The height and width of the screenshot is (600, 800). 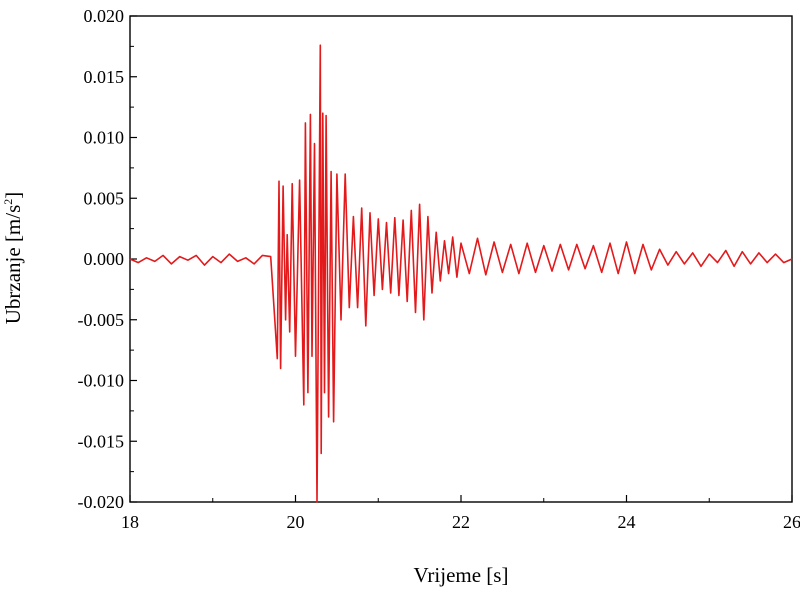 What do you see at coordinates (13, 265) in the screenshot?
I see `y-axis-label-main: Ubrzanje [m/s` at bounding box center [13, 265].